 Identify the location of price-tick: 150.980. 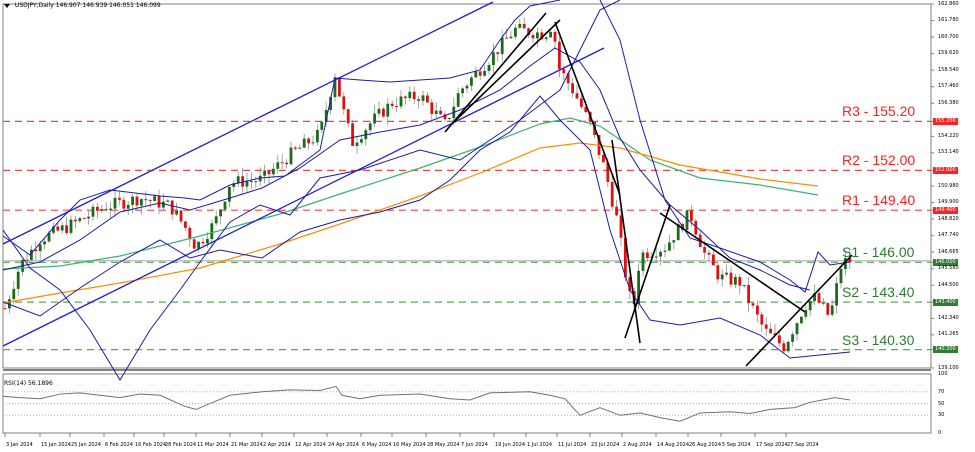
(948, 185).